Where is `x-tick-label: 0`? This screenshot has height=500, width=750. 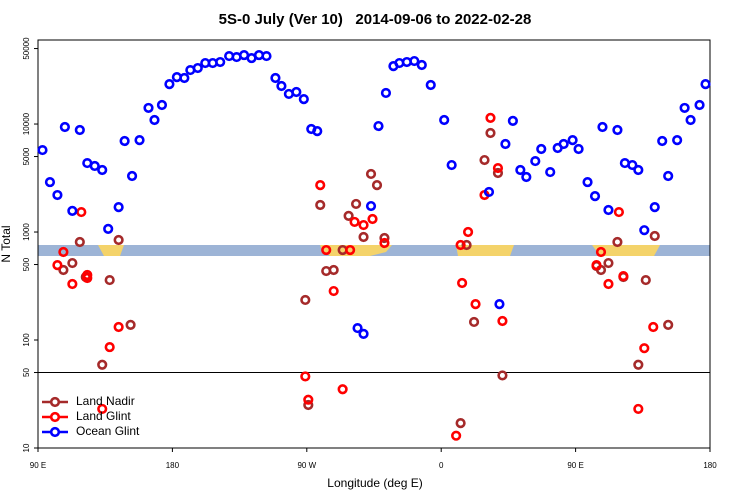
x-tick-label: 0 is located at coordinates (441, 465).